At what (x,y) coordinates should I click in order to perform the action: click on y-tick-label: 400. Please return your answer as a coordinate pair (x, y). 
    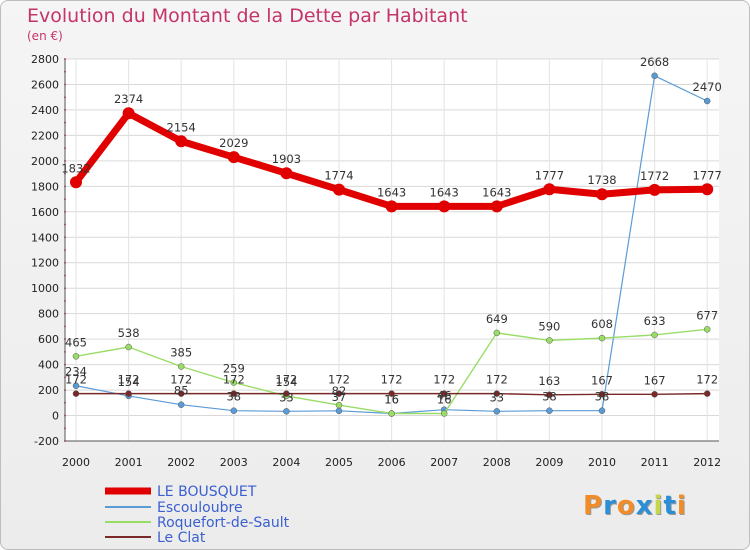
    Looking at the image, I should click on (48, 365).